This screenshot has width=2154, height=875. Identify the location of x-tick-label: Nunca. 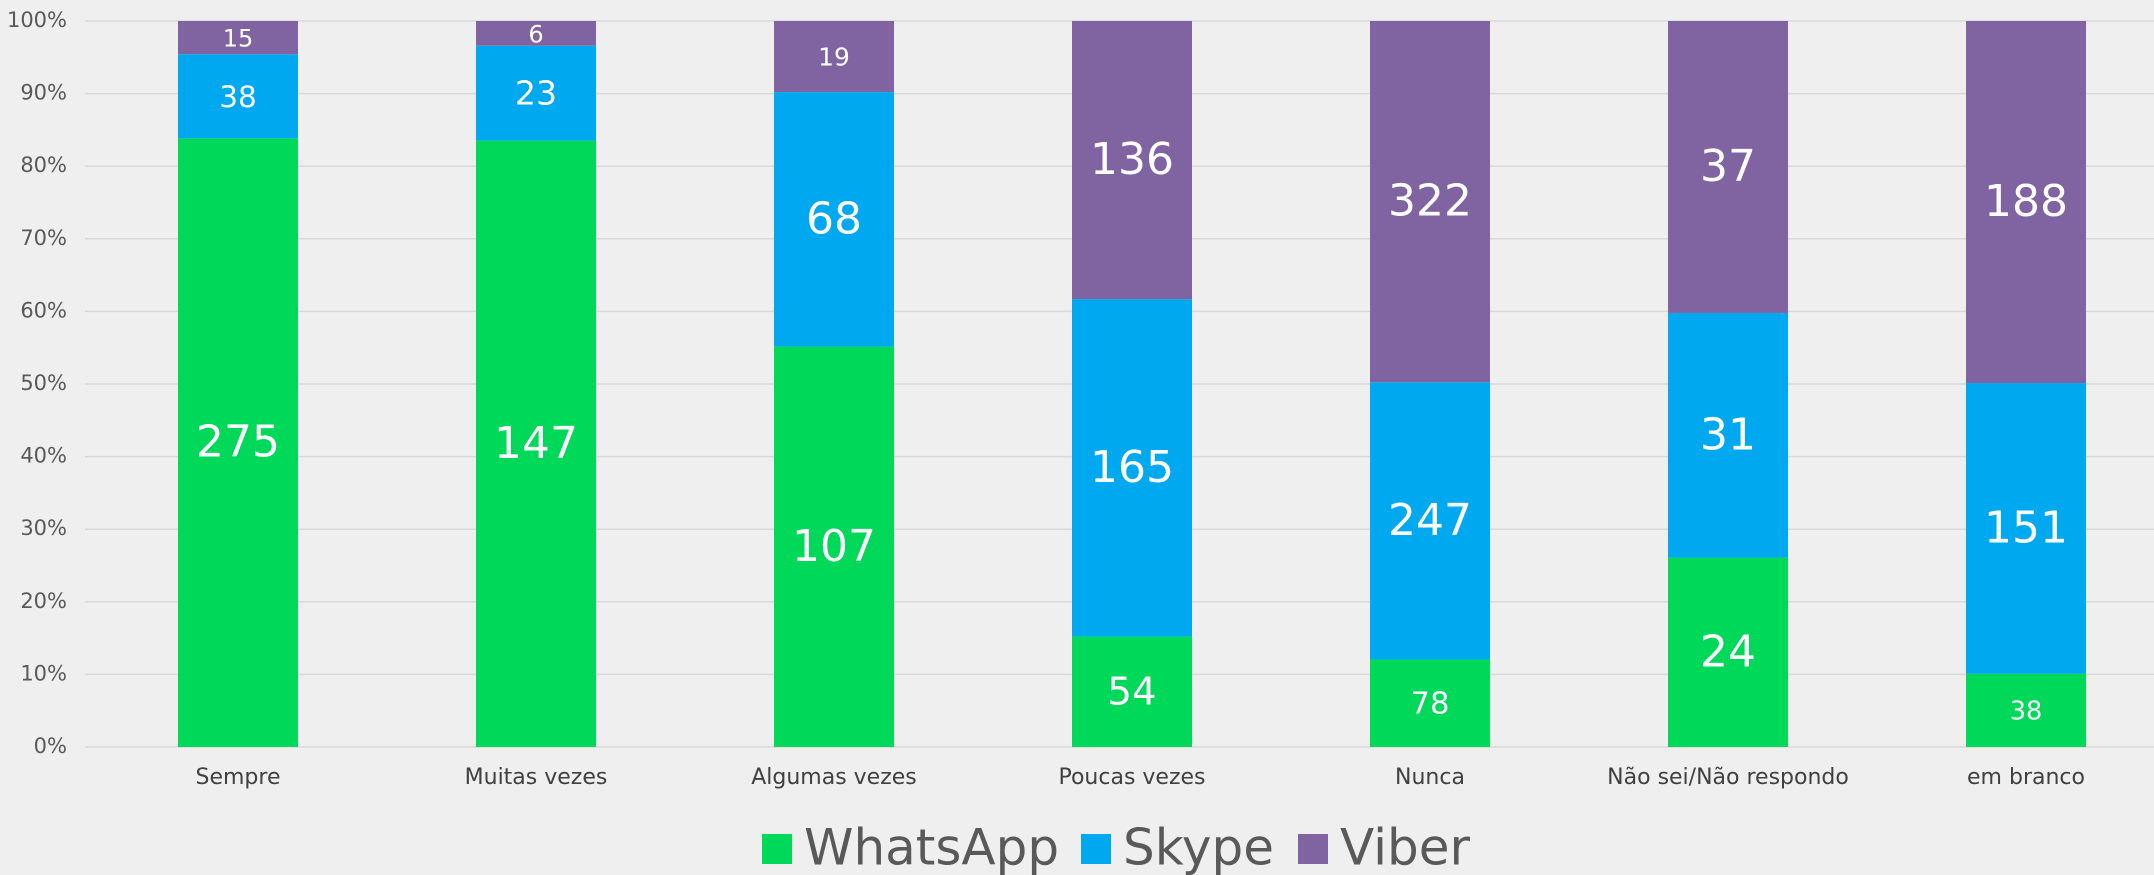
(1430, 777).